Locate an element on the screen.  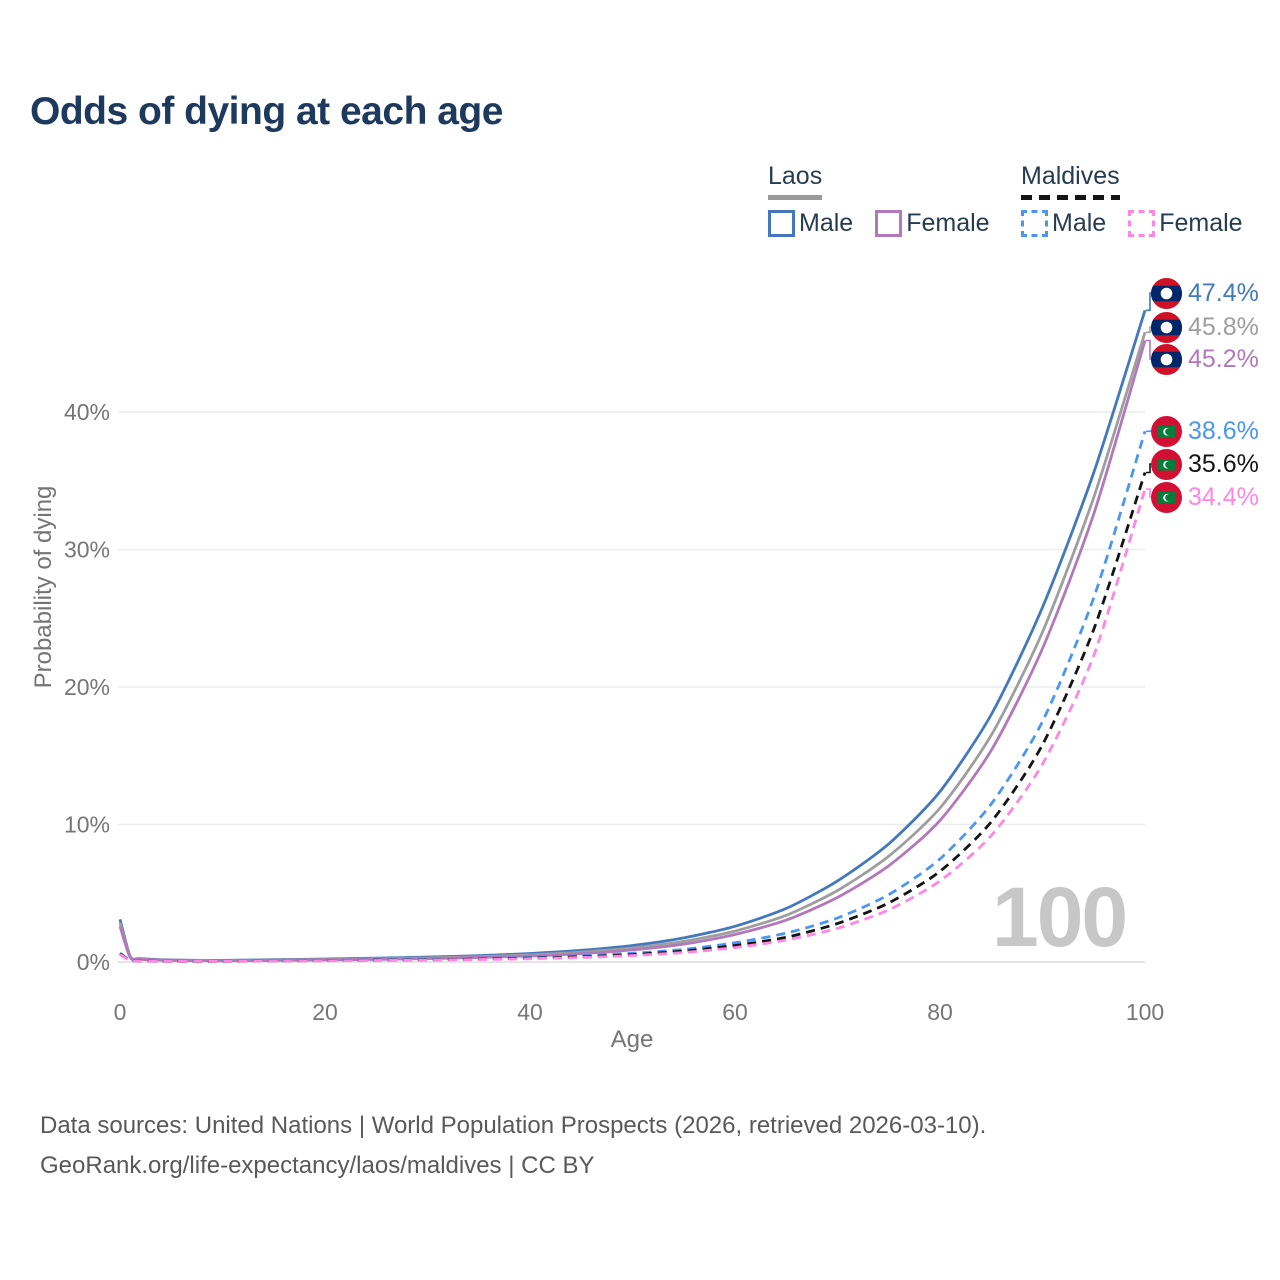
x-tick-label: 40 is located at coordinates (530, 1012).